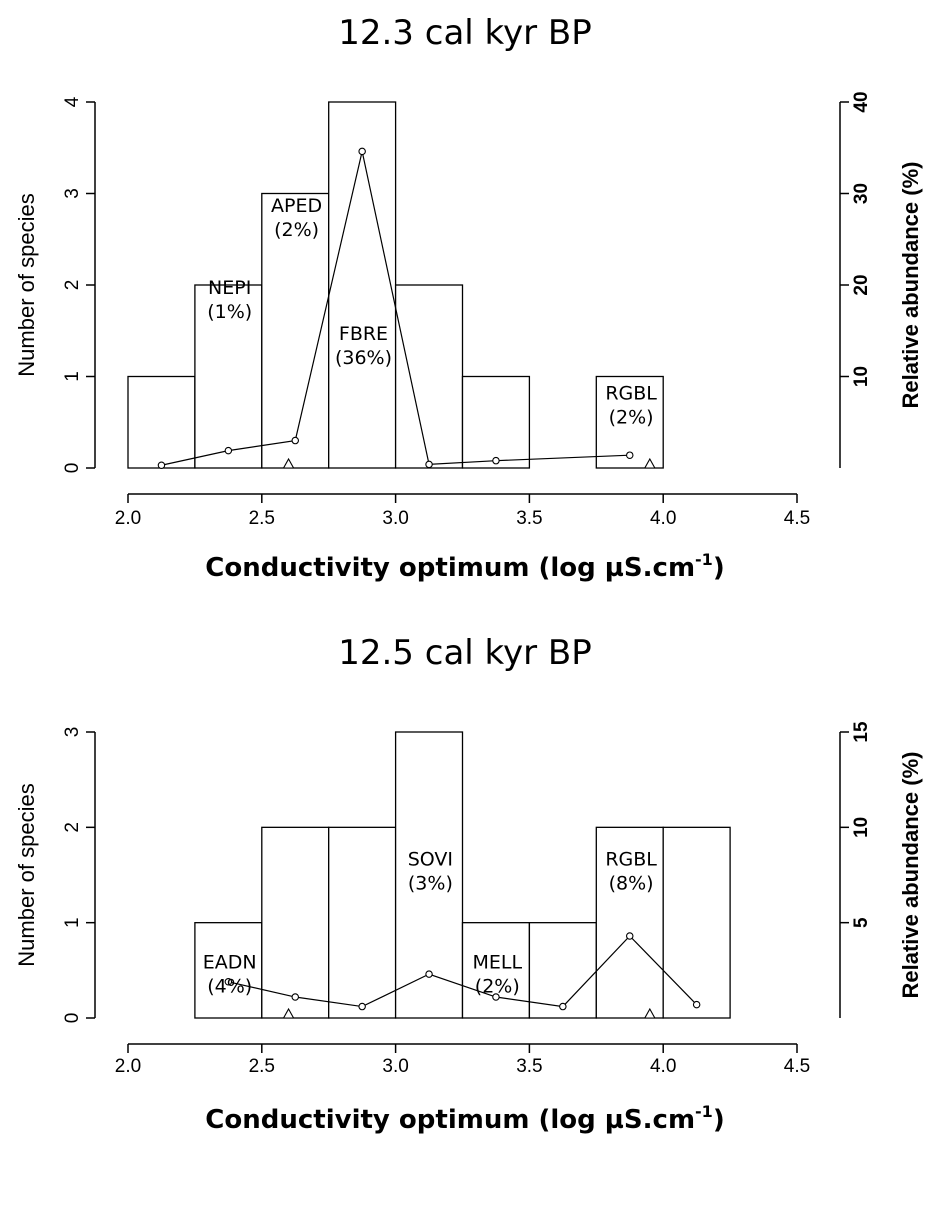  What do you see at coordinates (296, 206) in the screenshot?
I see `annotation-species: APED` at bounding box center [296, 206].